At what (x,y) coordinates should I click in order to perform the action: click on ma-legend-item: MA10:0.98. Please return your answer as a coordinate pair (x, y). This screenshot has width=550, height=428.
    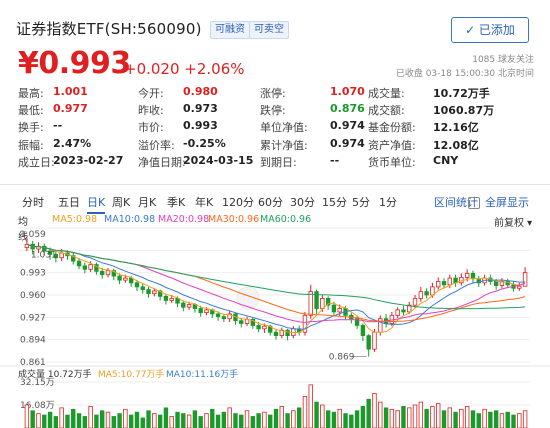
    Looking at the image, I should click on (130, 219).